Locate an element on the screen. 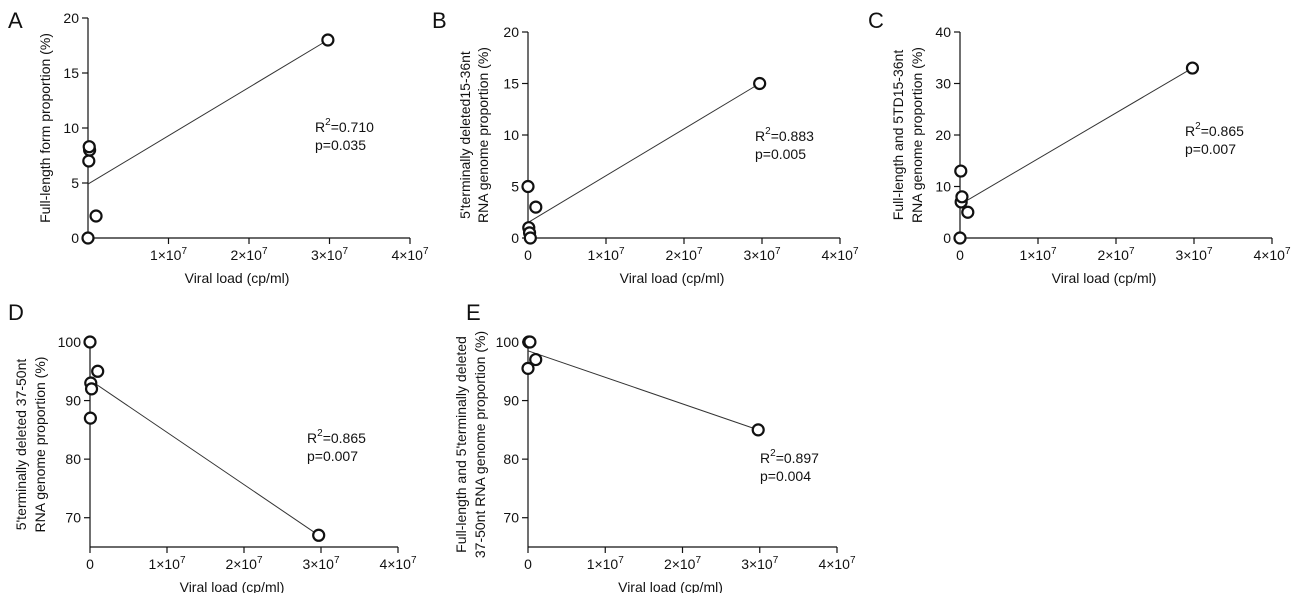 This screenshot has height=593, width=1307. y-tick-label: 80 is located at coordinates (511, 459).